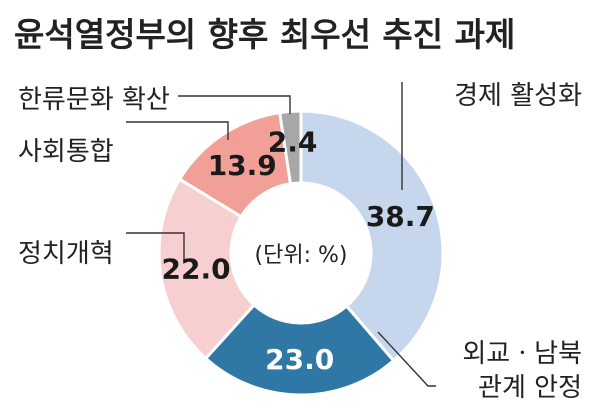  Describe the element at coordinates (264, 34) in the screenshot. I see `chart-title: 윤석열정부의 향후 최우선 추진 과제` at that location.